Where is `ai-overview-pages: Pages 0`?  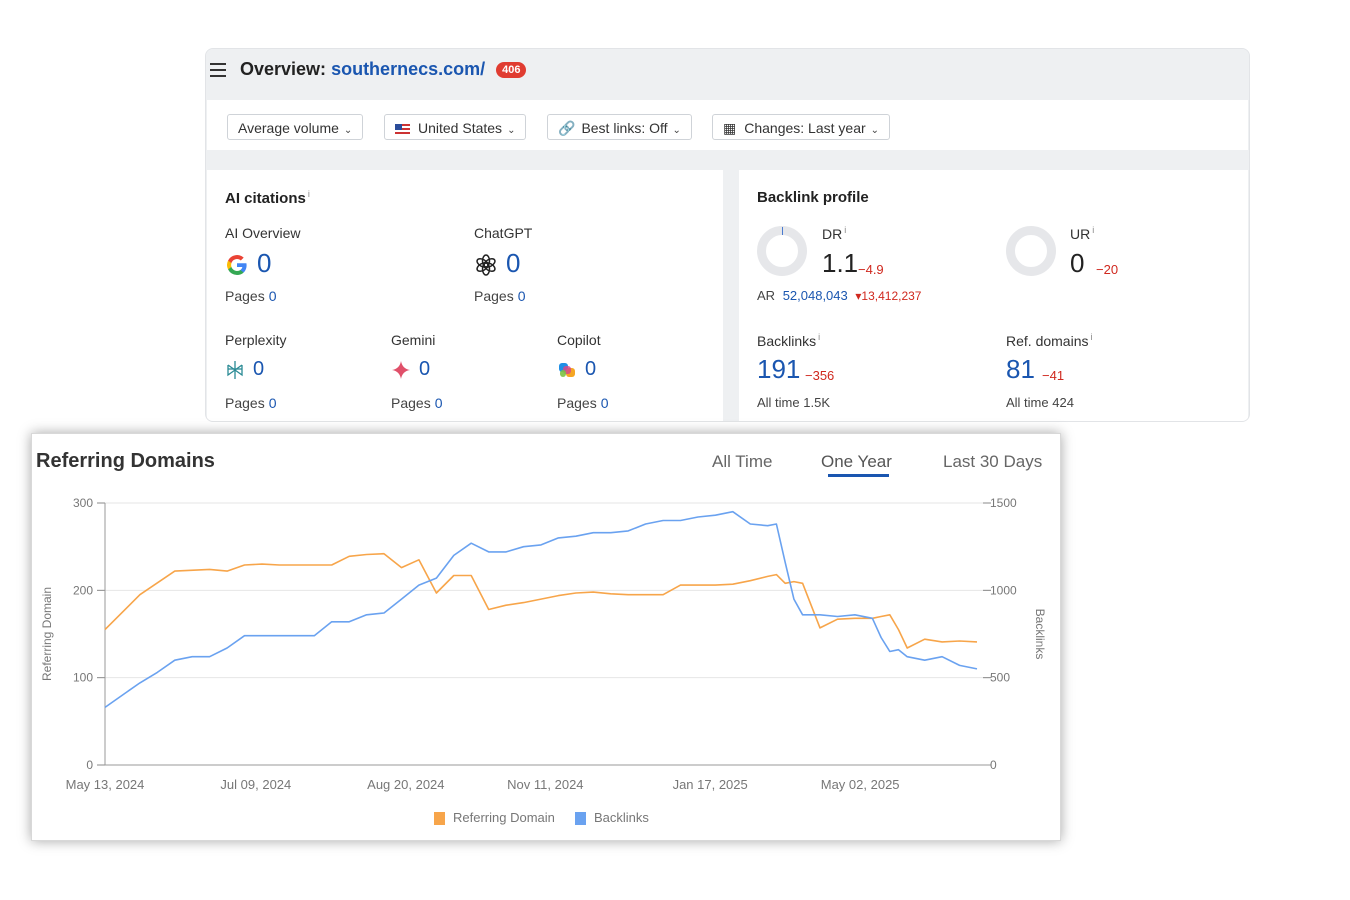
ai-overview-pages: Pages 0 is located at coordinates (251, 296).